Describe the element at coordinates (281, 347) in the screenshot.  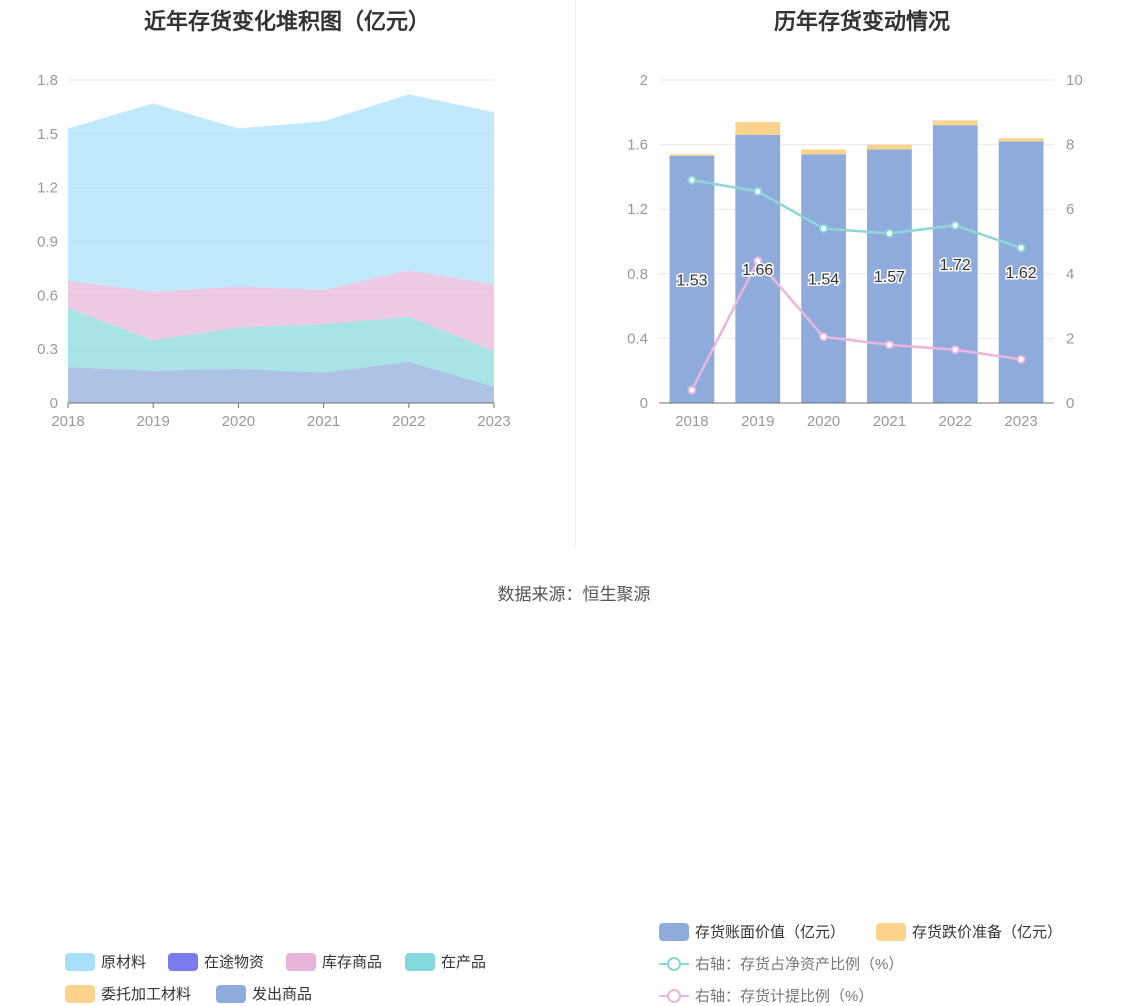
I see `area-series-在产品` at that location.